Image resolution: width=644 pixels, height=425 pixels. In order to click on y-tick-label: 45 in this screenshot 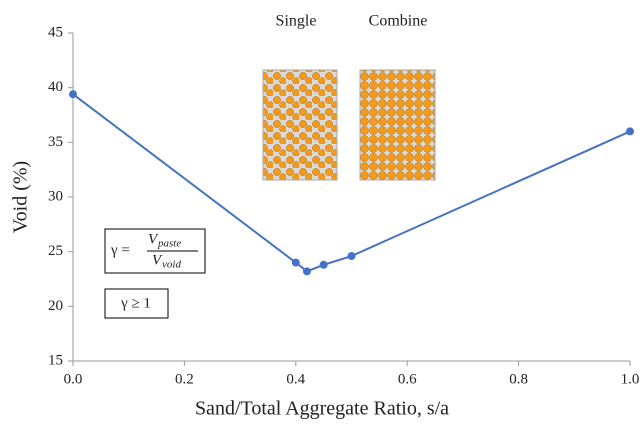, I will do `click(55, 32)`.